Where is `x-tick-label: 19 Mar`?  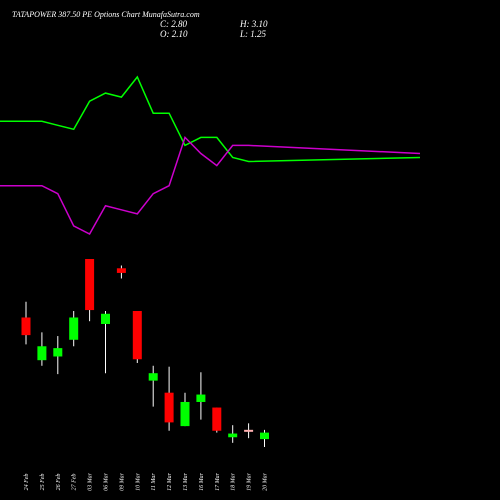 x-tick-label: 19 Mar is located at coordinates (250, 481).